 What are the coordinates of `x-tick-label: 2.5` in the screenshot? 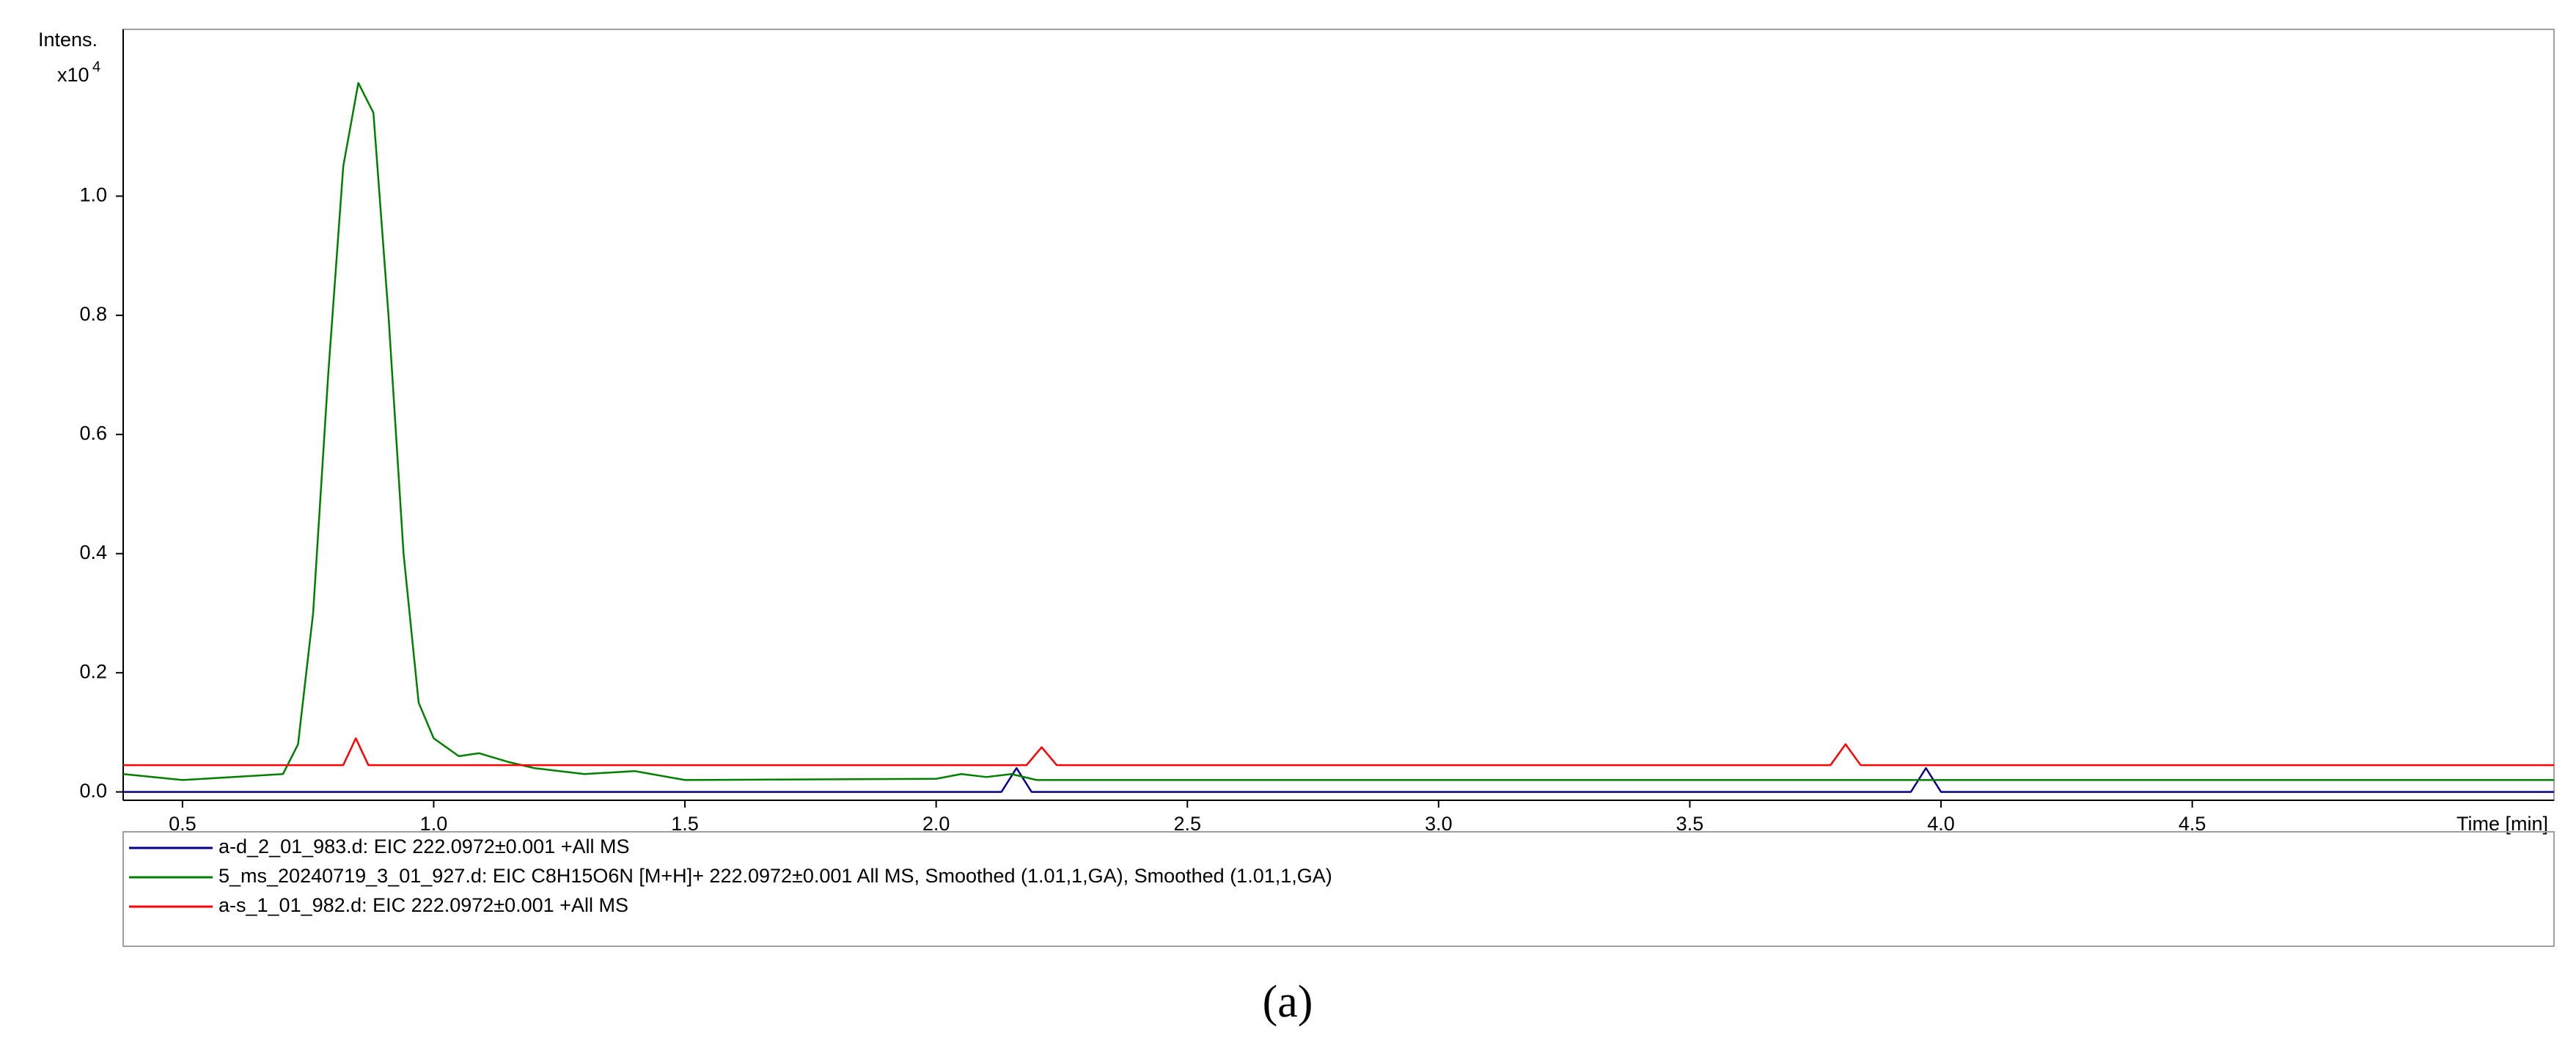 It's located at (1187, 824).